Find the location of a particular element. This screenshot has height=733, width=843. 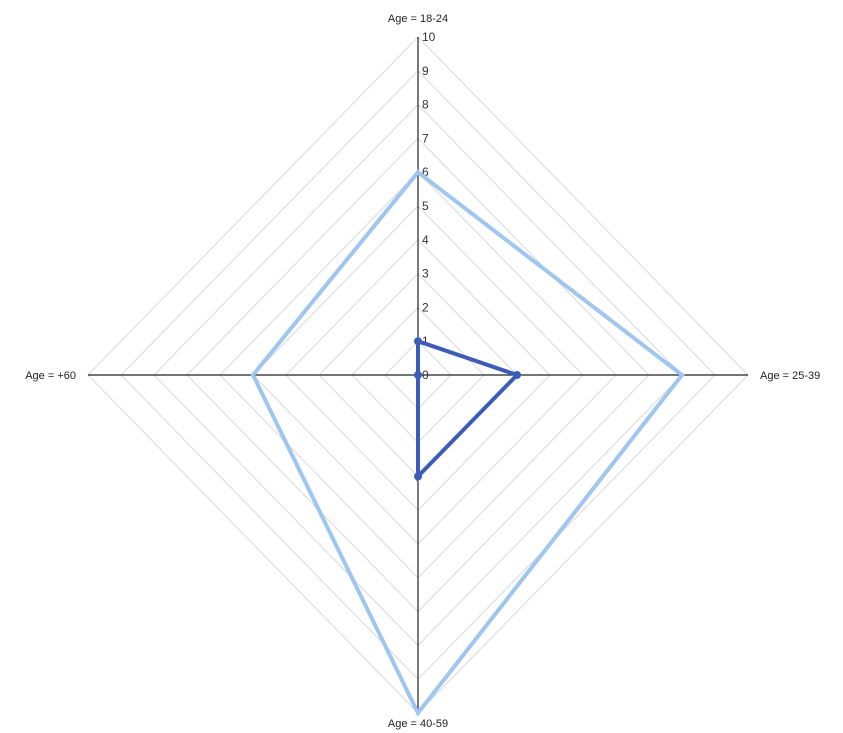

radial-tick-labels: 0 1 2 3 4 5 6 7 8 9 10 is located at coordinates (429, 206).